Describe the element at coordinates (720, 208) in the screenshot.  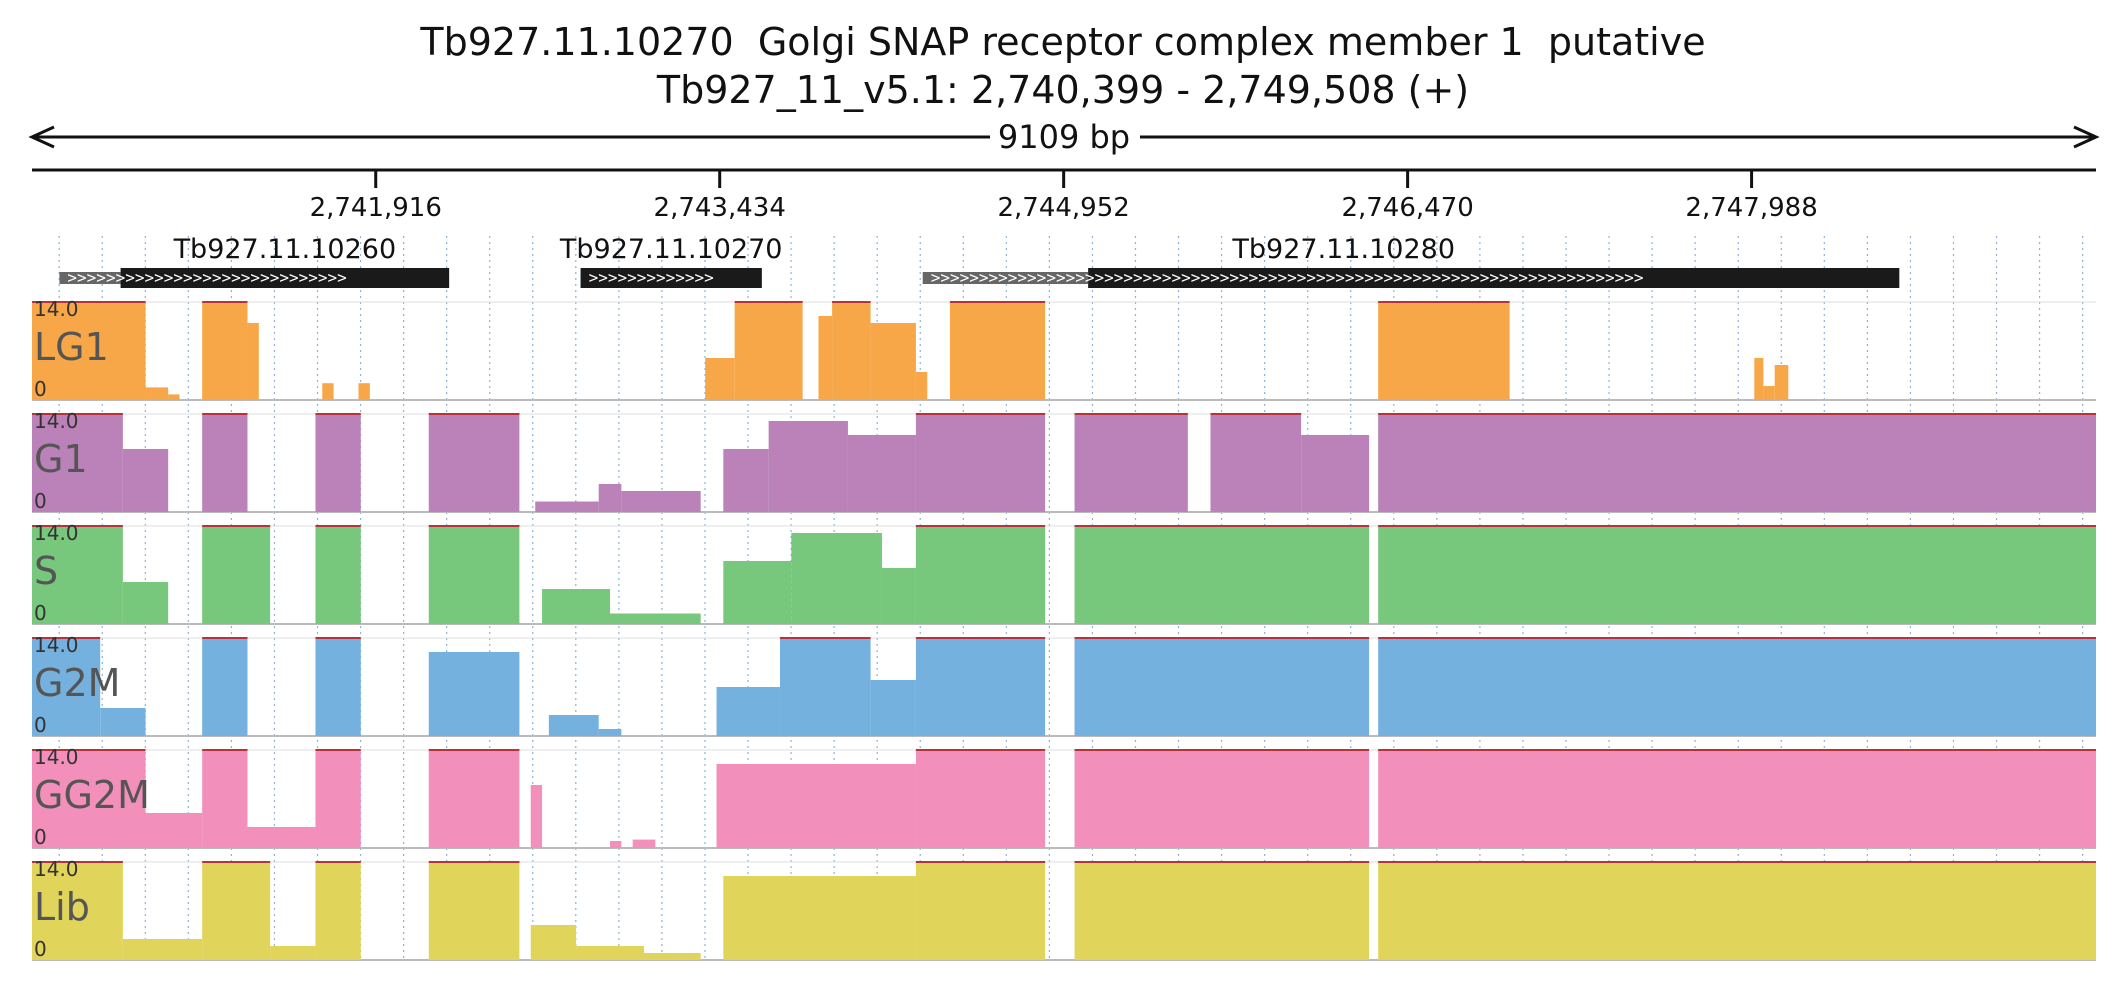
I see `x-tick-label-1: 2,743,434` at that location.